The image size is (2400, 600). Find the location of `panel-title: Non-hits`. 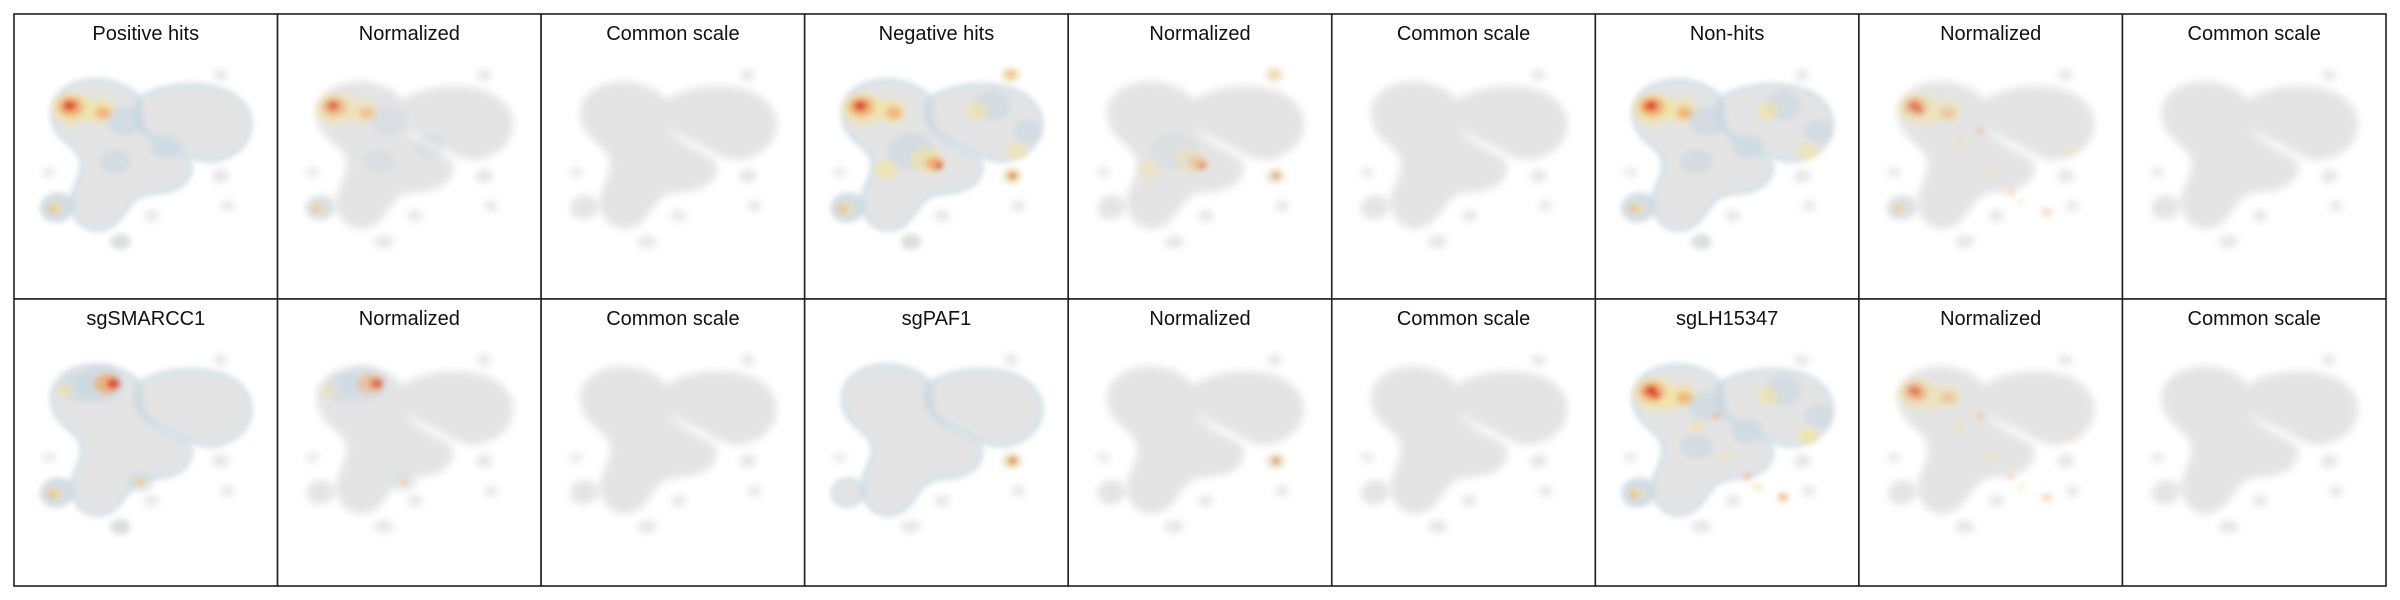

panel-title: Non-hits is located at coordinates (1727, 34).